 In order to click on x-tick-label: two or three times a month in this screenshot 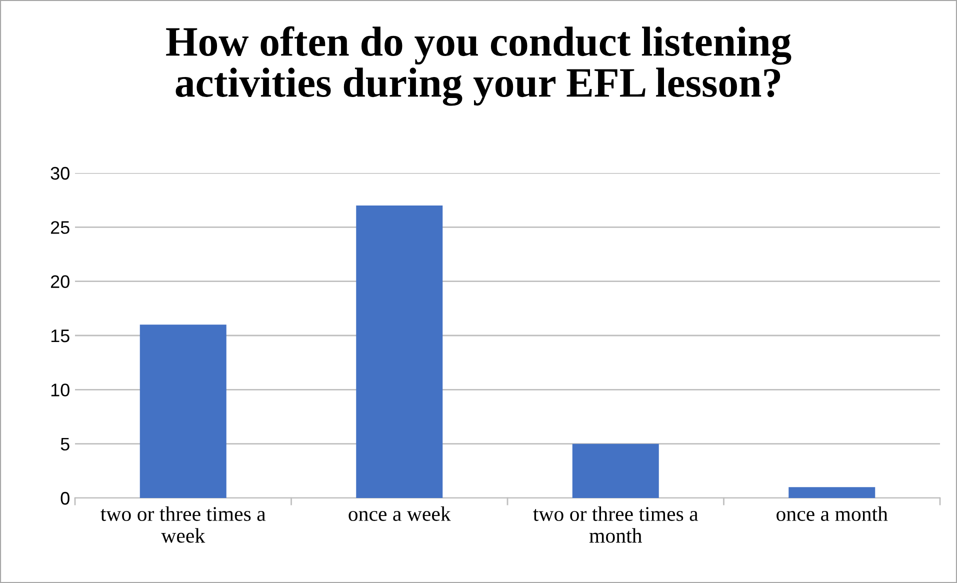, I will do `click(615, 524)`.